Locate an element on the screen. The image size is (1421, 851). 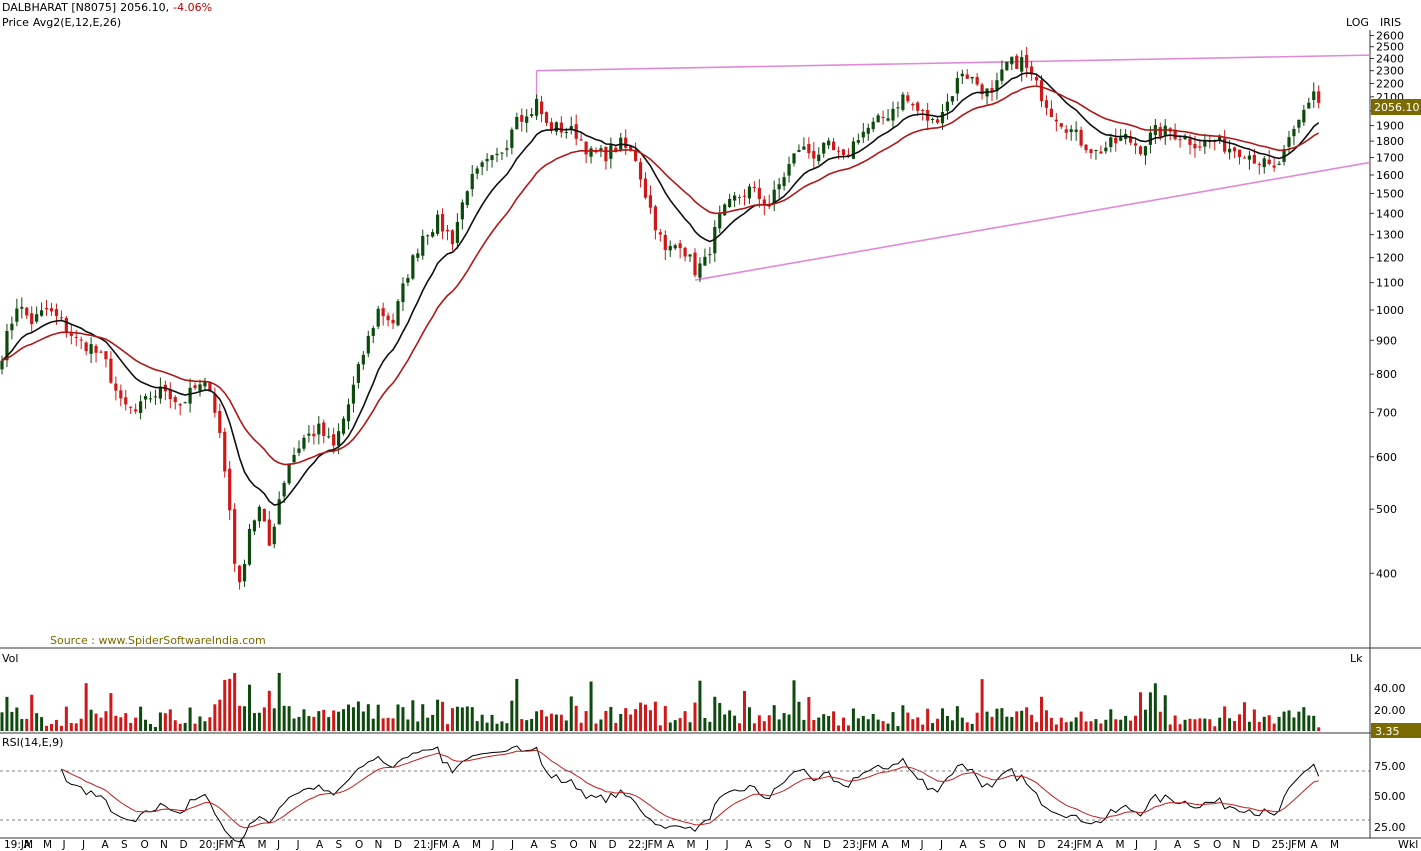
timeframe-label: Wkl is located at coordinates (1408, 844).